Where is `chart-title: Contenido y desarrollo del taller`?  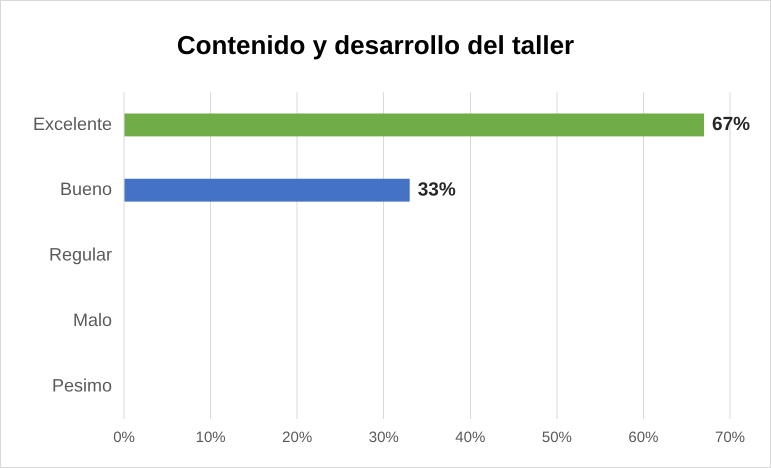
chart-title: Contenido y desarrollo del taller is located at coordinates (375, 45).